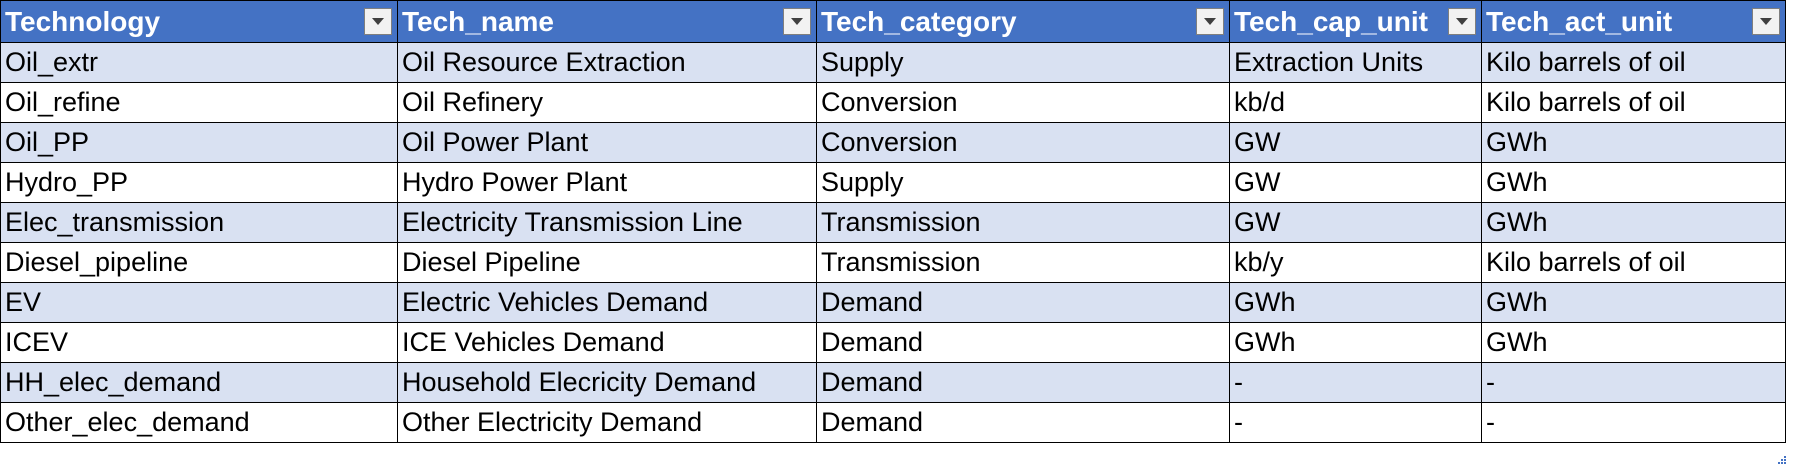  I want to click on column-header-tech-act-unit: Tech_act_unit, so click(1633, 21).